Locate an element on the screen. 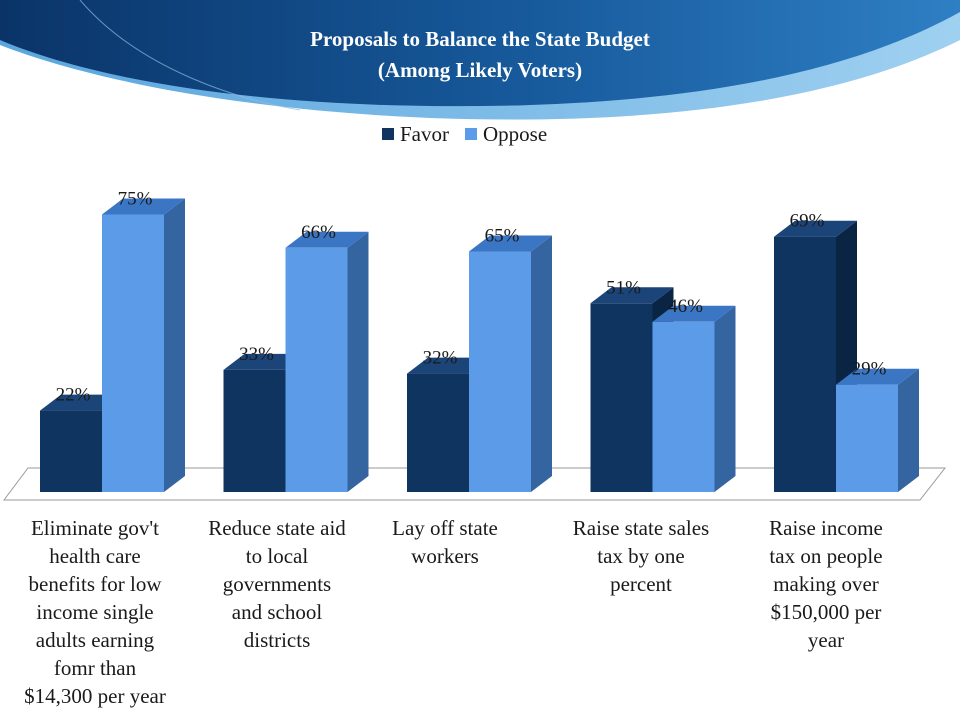 The width and height of the screenshot is (960, 720). category-label-line: $14,300 per year is located at coordinates (95, 696).